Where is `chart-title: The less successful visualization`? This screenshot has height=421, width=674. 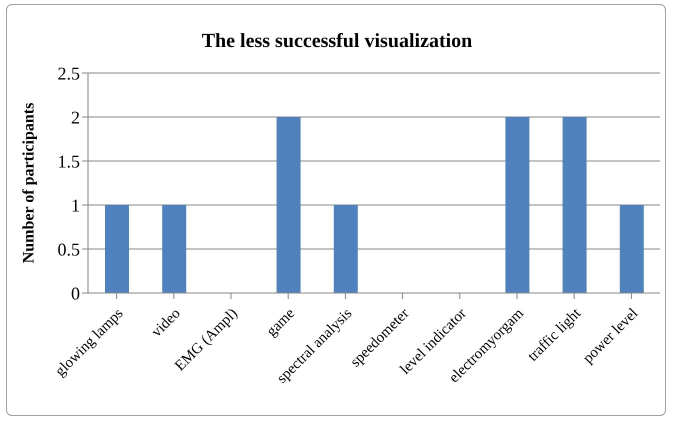 chart-title: The less successful visualization is located at coordinates (337, 41).